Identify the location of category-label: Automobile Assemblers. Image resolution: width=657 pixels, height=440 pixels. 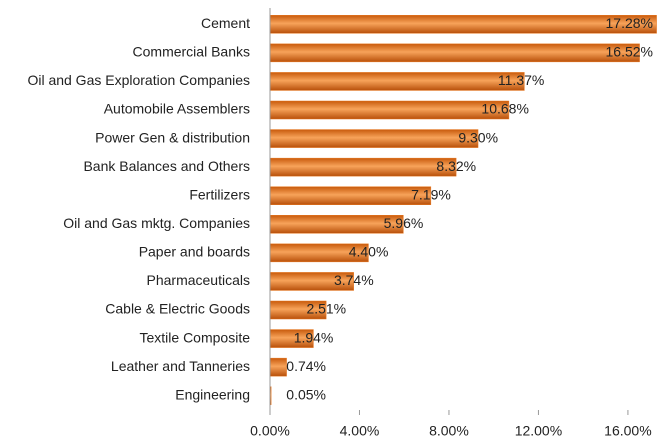
(177, 109).